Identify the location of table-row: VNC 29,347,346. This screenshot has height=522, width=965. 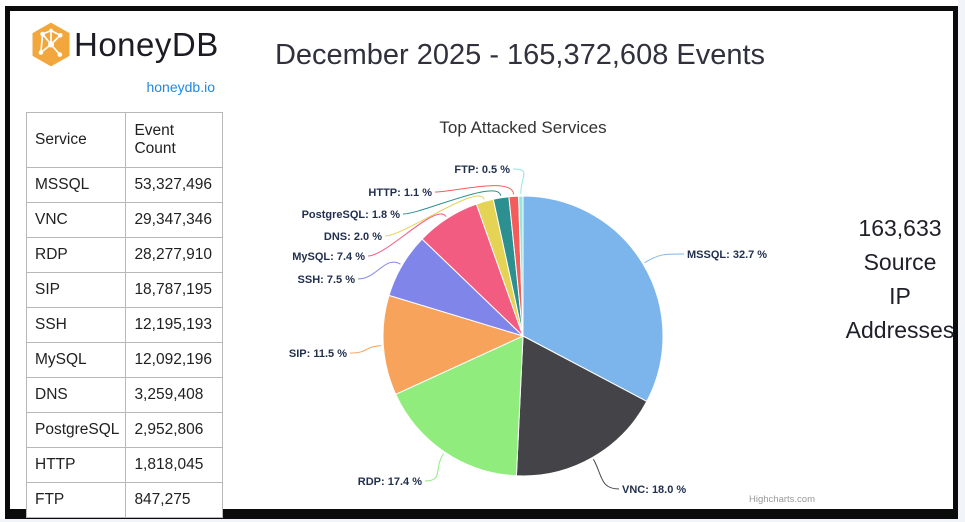
(124, 220).